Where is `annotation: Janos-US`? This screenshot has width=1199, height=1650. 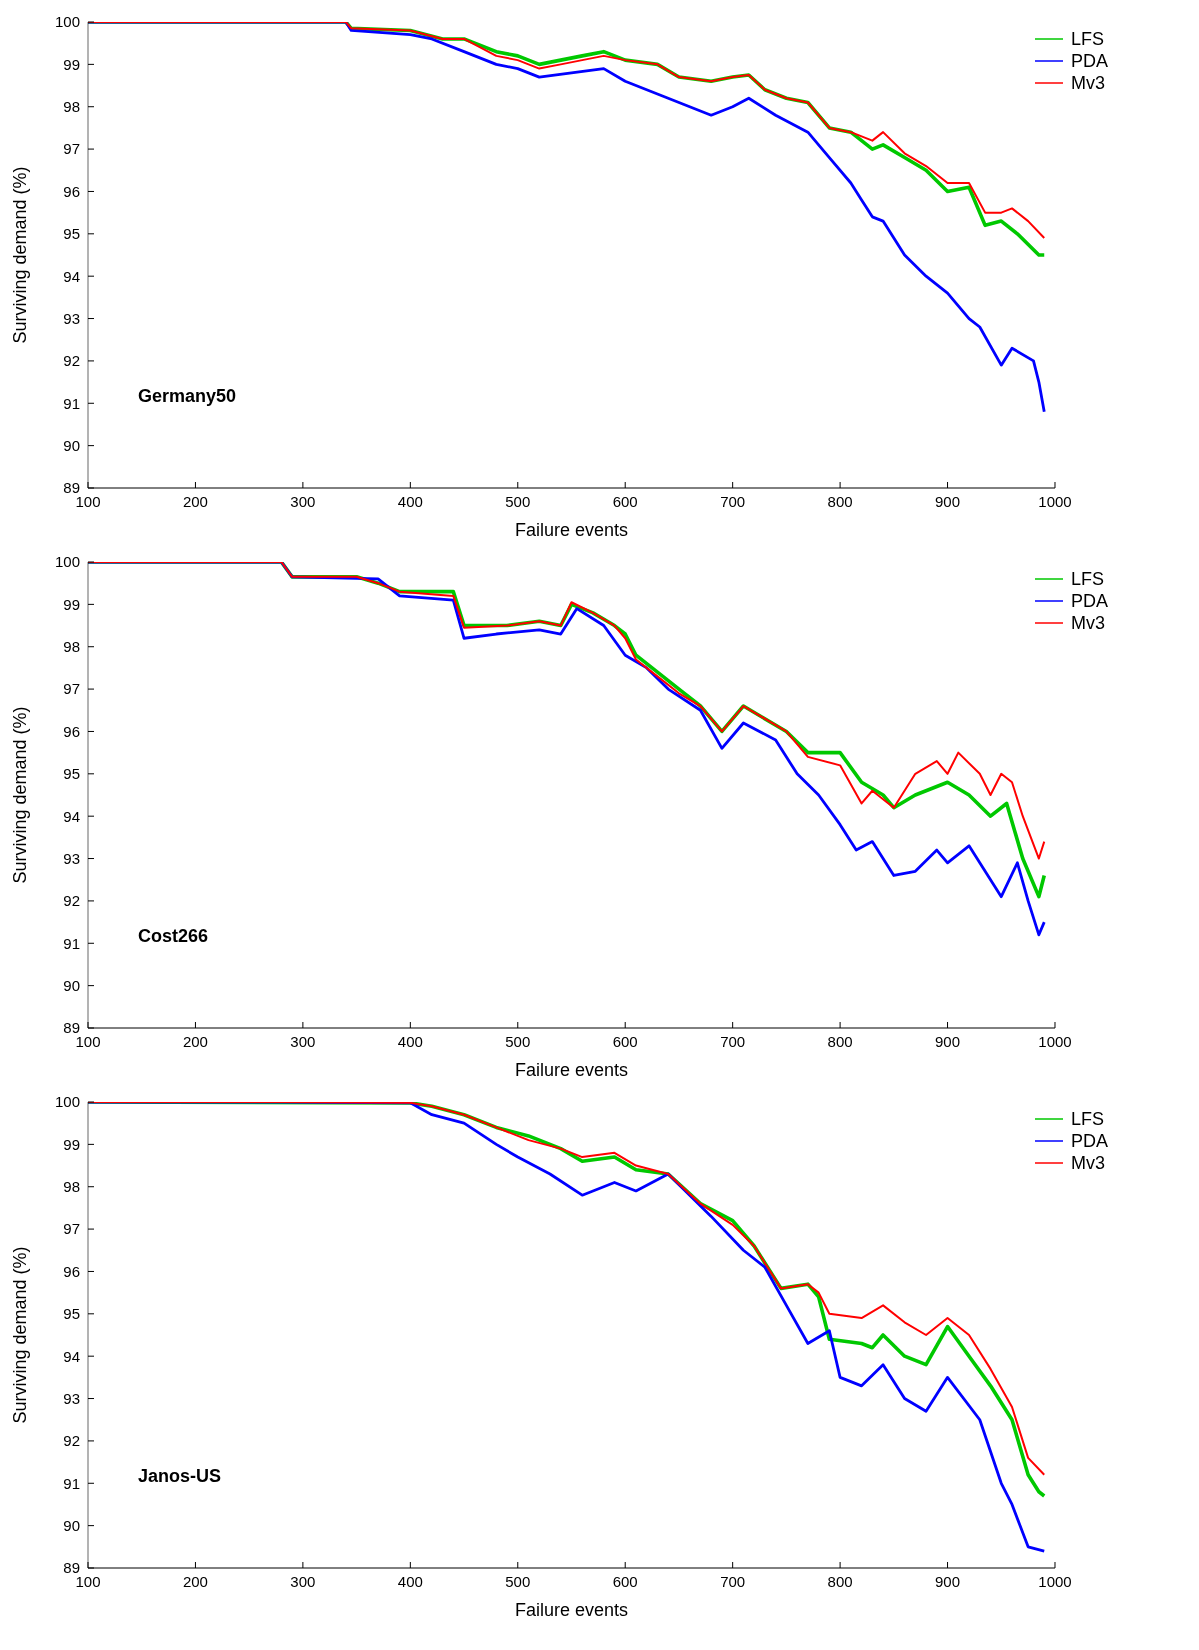
annotation: Janos-US is located at coordinates (180, 1476).